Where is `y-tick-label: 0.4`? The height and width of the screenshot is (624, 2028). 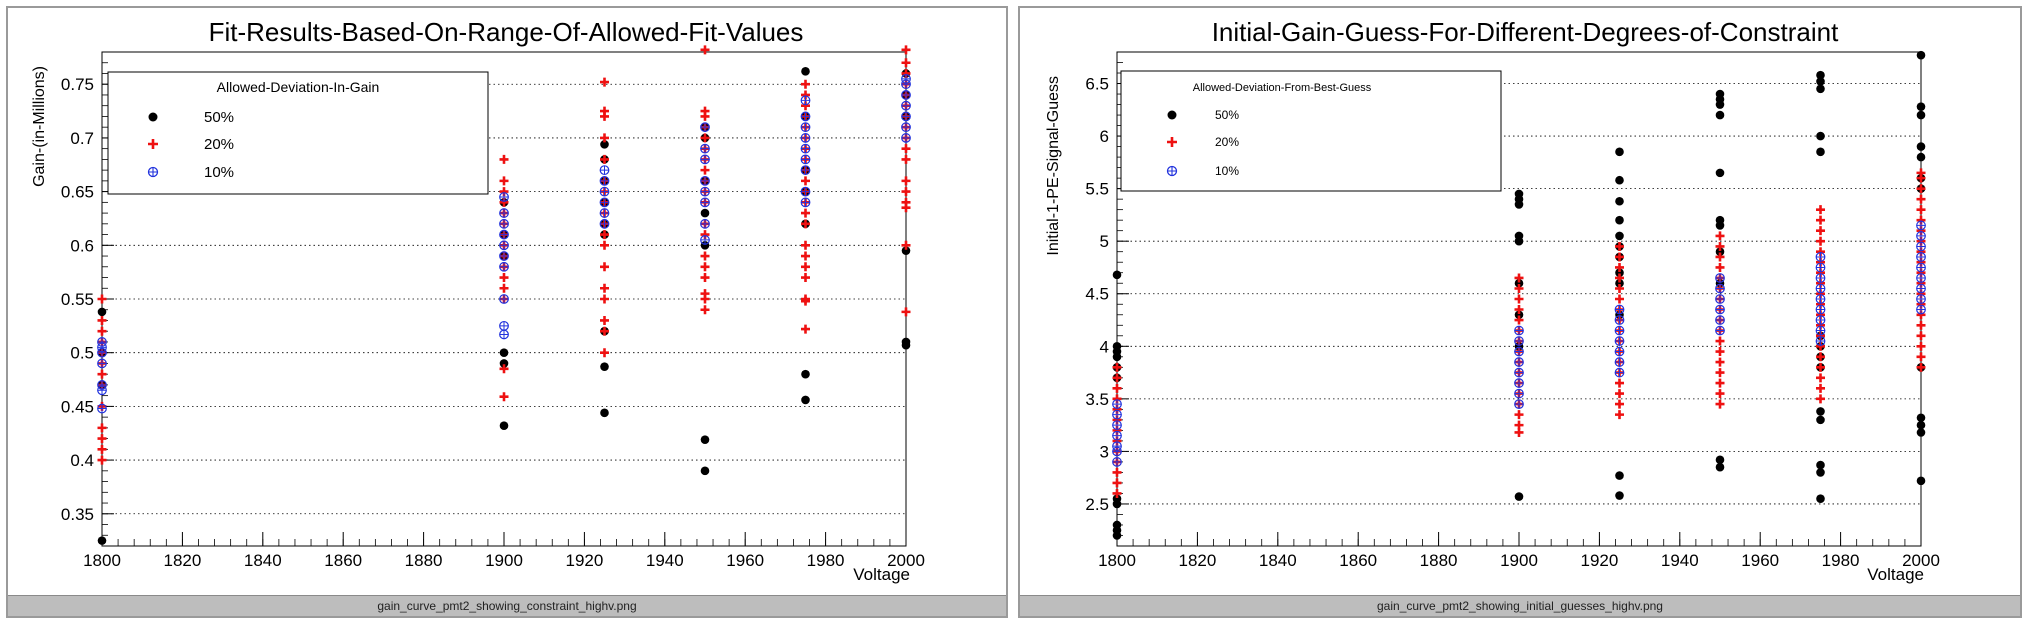
y-tick-label: 0.4 is located at coordinates (82, 460).